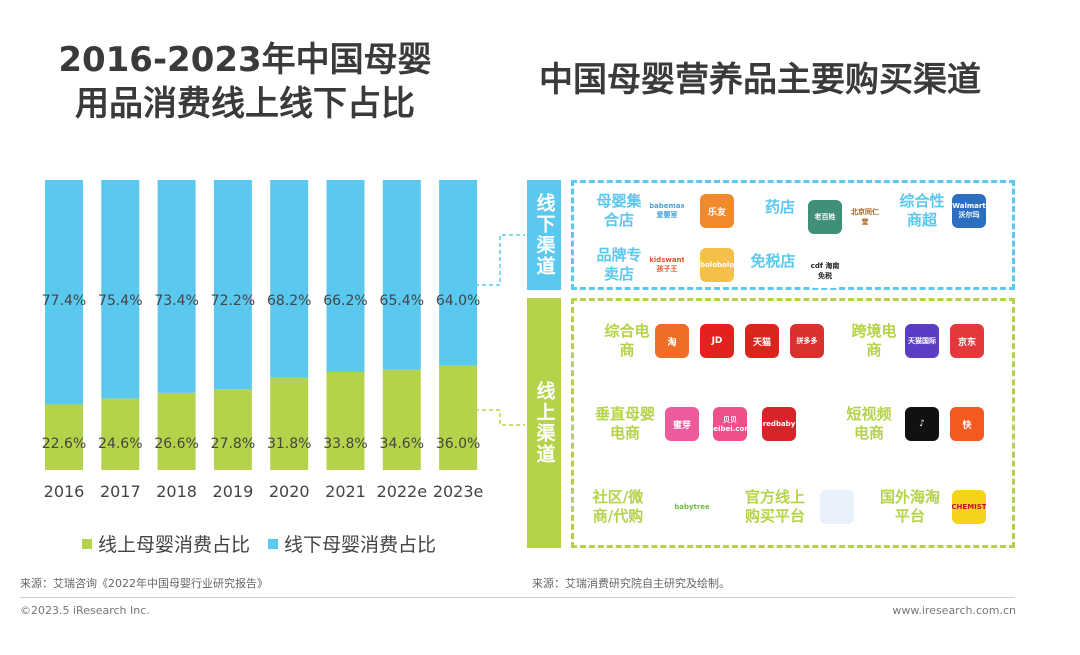  What do you see at coordinates (458, 301) in the screenshot?
I see `data-label: 64.0%` at bounding box center [458, 301].